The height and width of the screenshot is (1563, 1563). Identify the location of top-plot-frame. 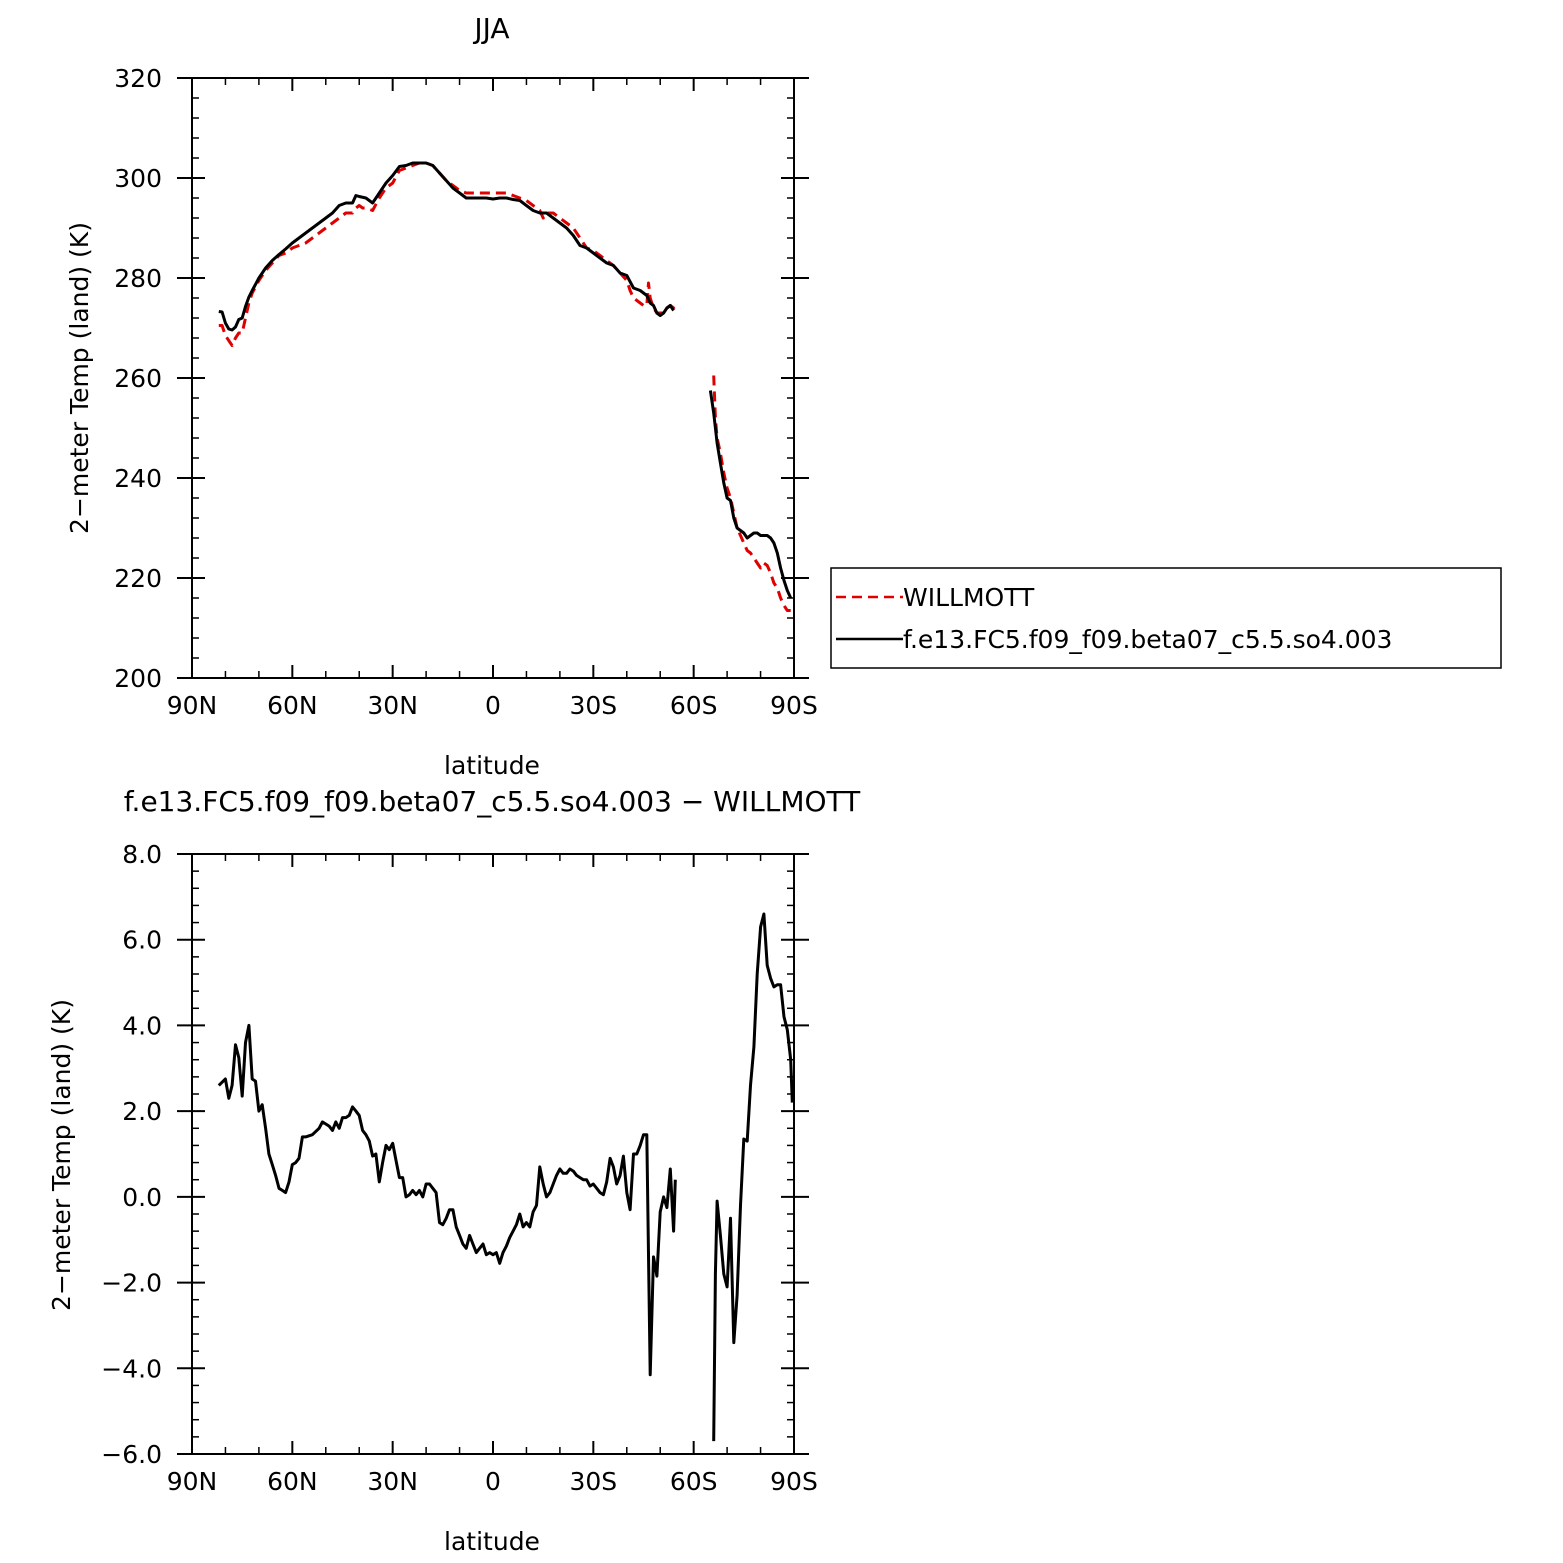
(493, 378).